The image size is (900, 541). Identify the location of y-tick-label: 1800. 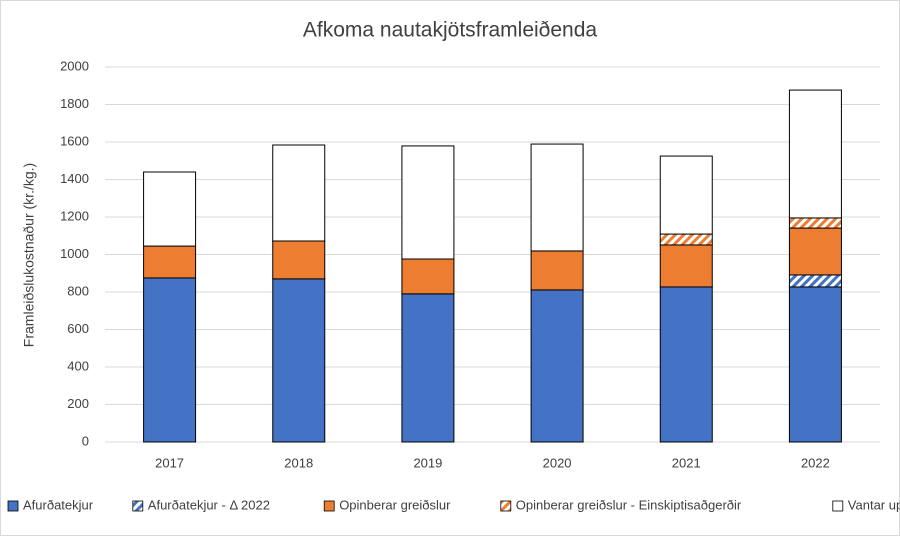
(74, 103).